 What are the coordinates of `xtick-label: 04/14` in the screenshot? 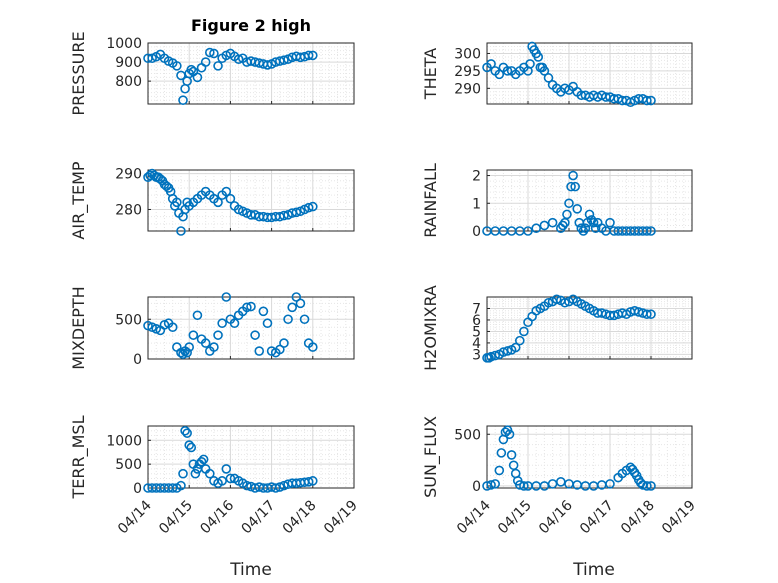 It's located at (135, 517).